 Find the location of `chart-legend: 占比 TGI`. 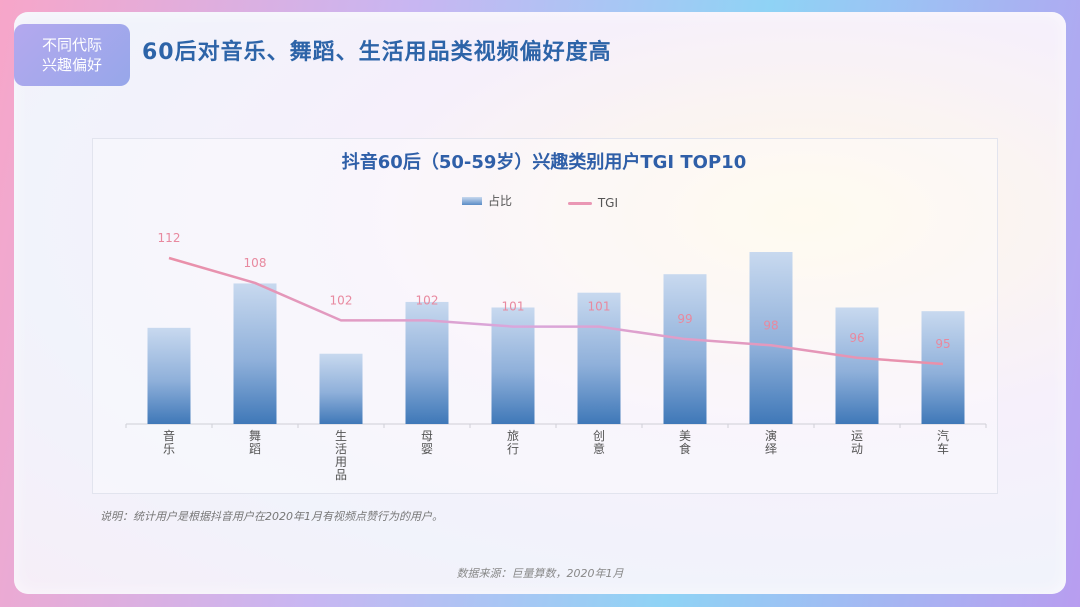

chart-legend: 占比 TGI is located at coordinates (540, 201).